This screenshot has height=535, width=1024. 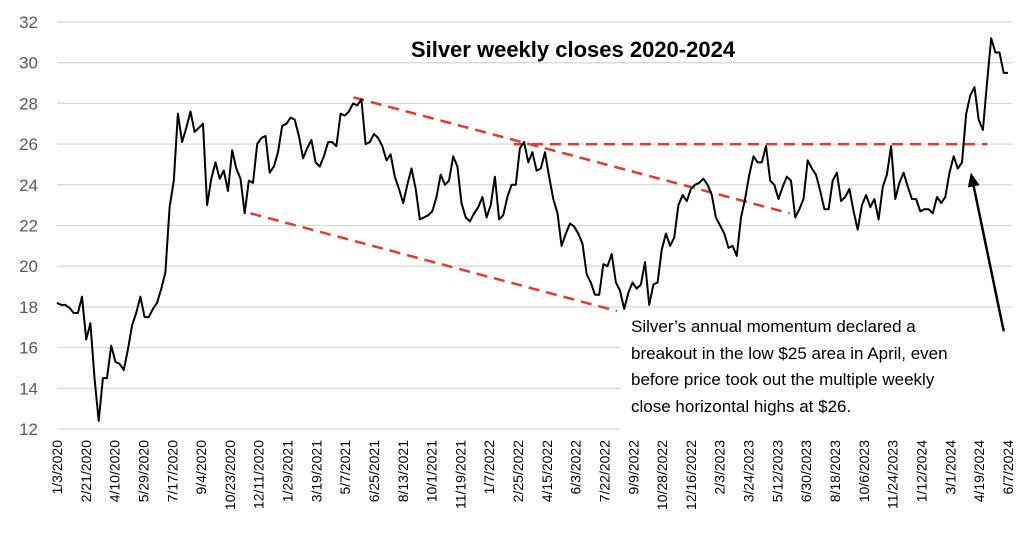 What do you see at coordinates (28, 103) in the screenshot?
I see `y-tick-label: 28` at bounding box center [28, 103].